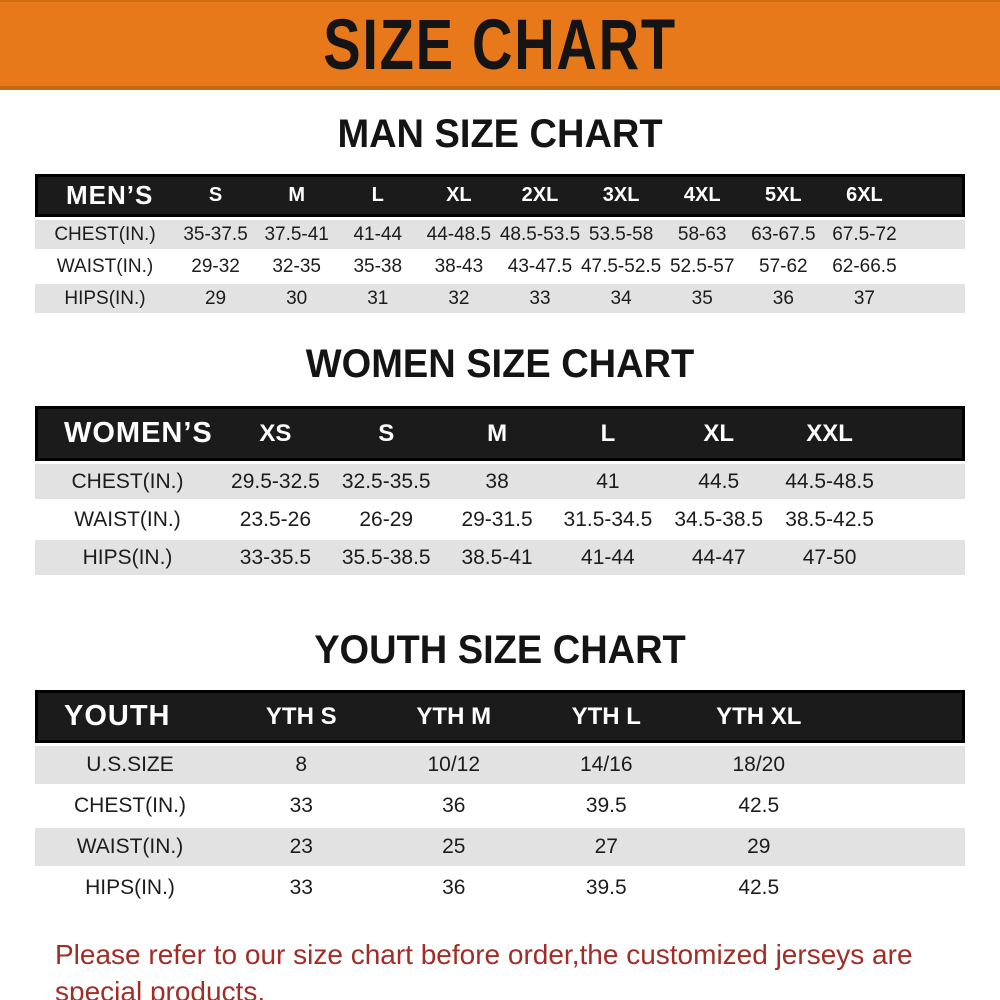 Image resolution: width=1000 pixels, height=1000 pixels. What do you see at coordinates (864, 195) in the screenshot?
I see `column-header: 6XL` at bounding box center [864, 195].